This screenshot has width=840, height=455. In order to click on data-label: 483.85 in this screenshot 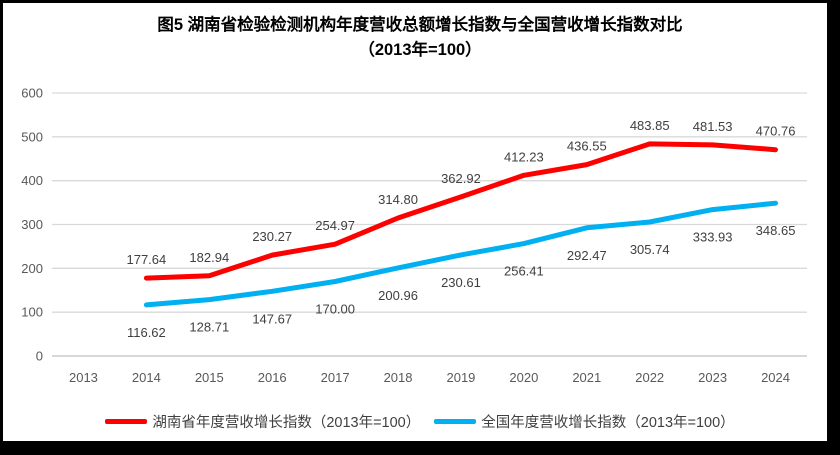, I will do `click(650, 125)`.